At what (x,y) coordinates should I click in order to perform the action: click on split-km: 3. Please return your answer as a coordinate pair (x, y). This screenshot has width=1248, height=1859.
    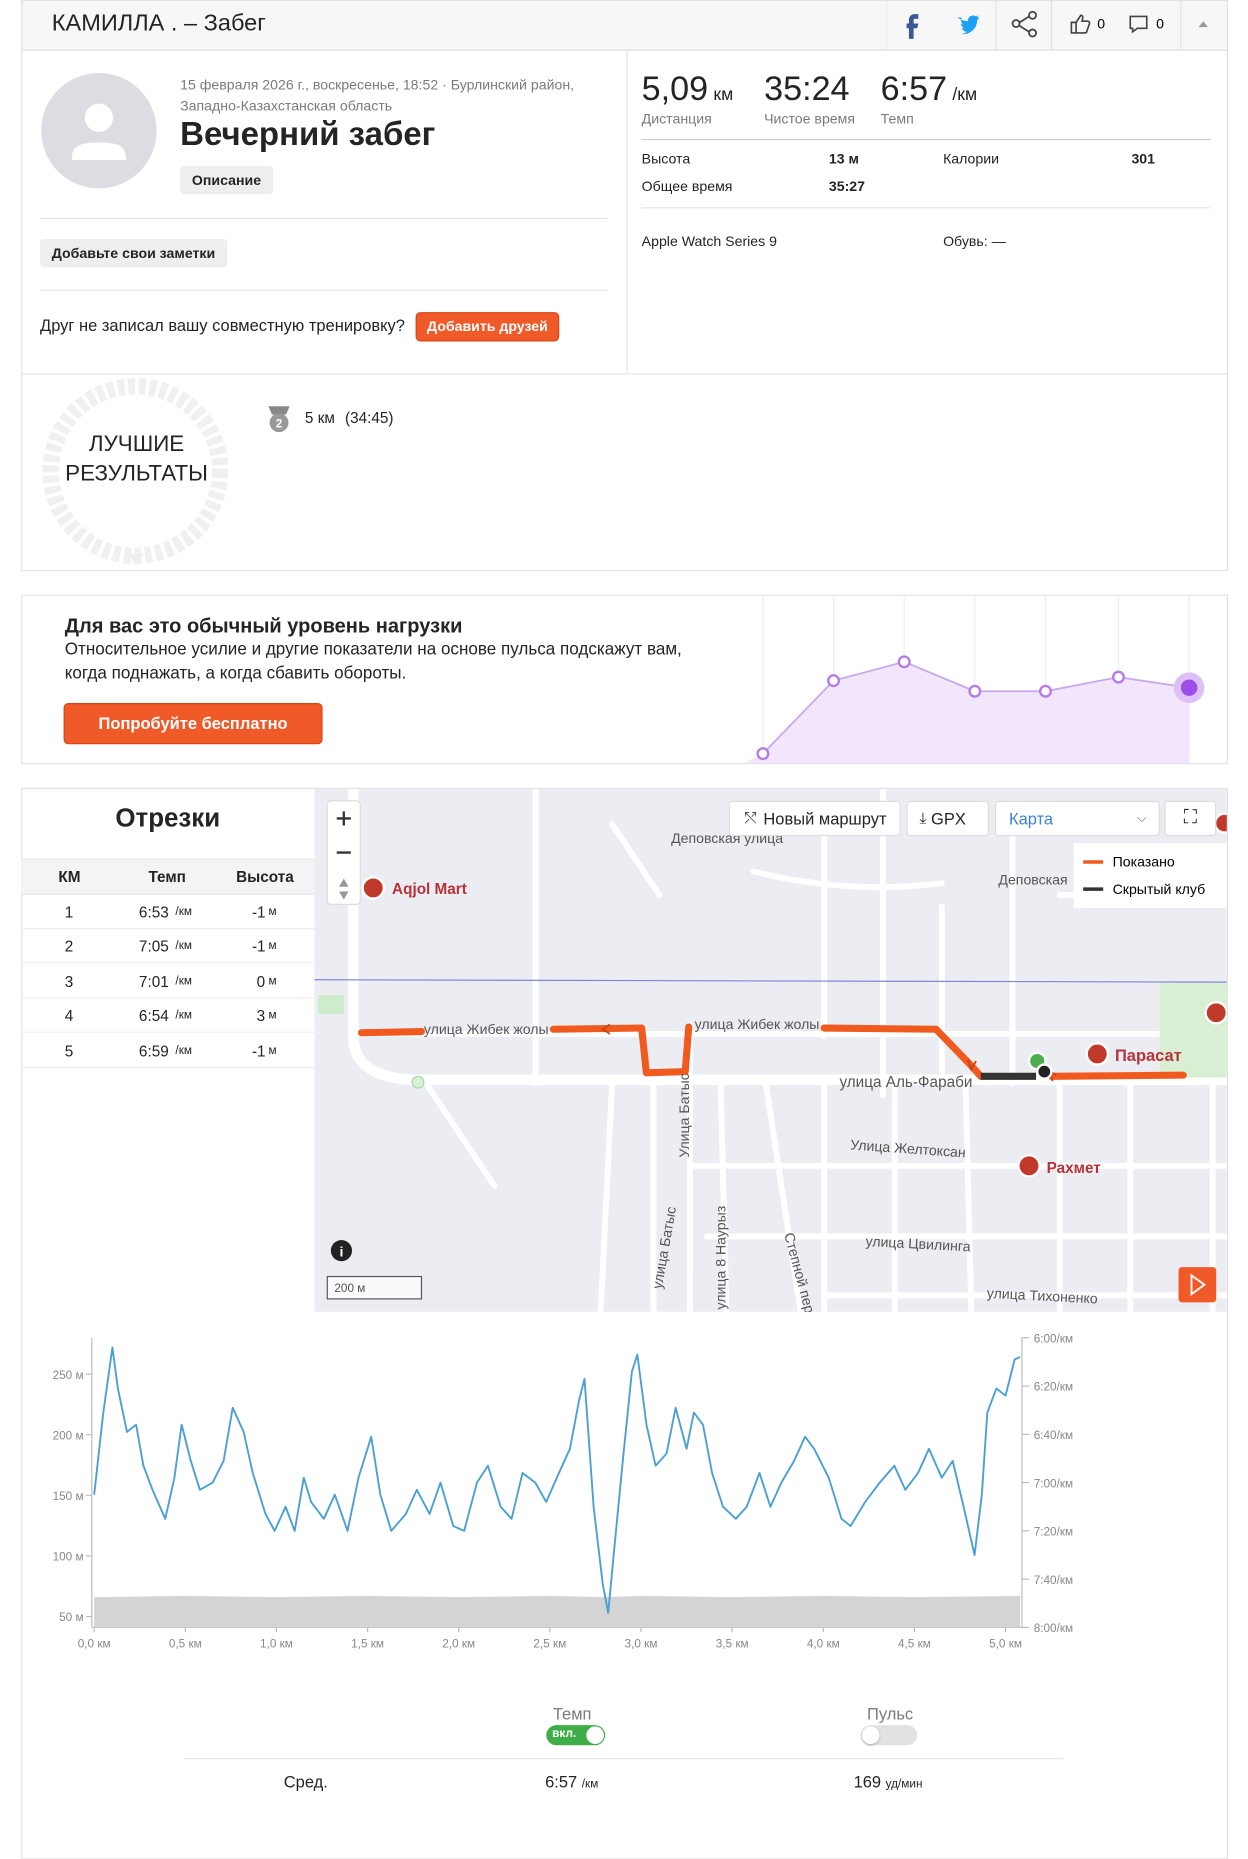
    Looking at the image, I should click on (69, 981).